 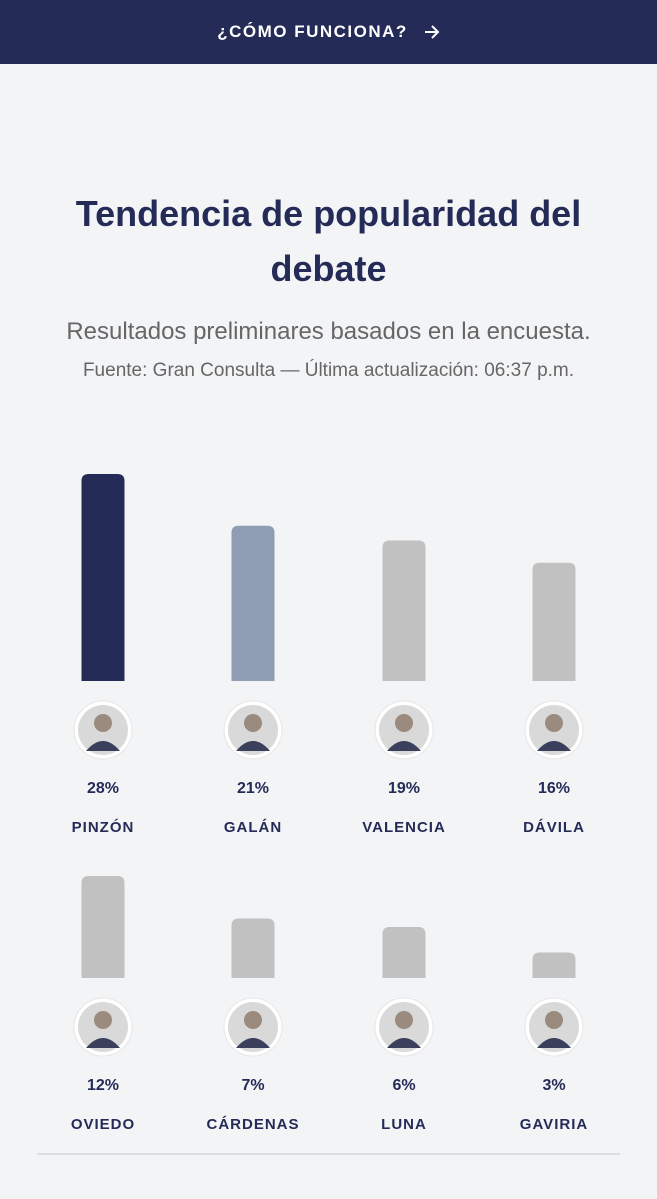 I want to click on value-label: 6%, so click(x=403, y=1085).